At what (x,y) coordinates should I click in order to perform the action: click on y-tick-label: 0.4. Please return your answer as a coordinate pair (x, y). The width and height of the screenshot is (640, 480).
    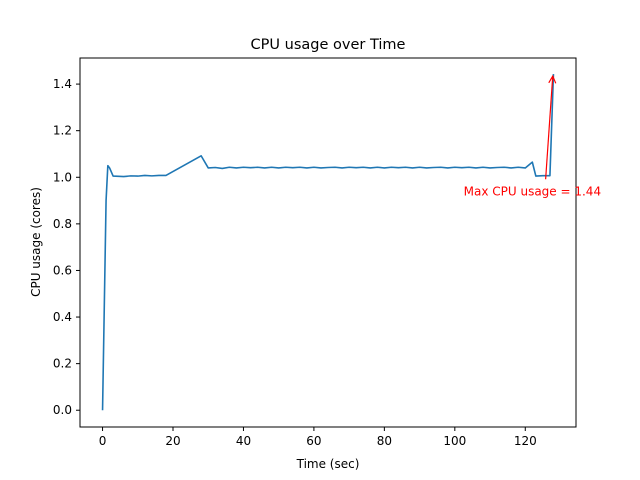
    Looking at the image, I should click on (62, 317).